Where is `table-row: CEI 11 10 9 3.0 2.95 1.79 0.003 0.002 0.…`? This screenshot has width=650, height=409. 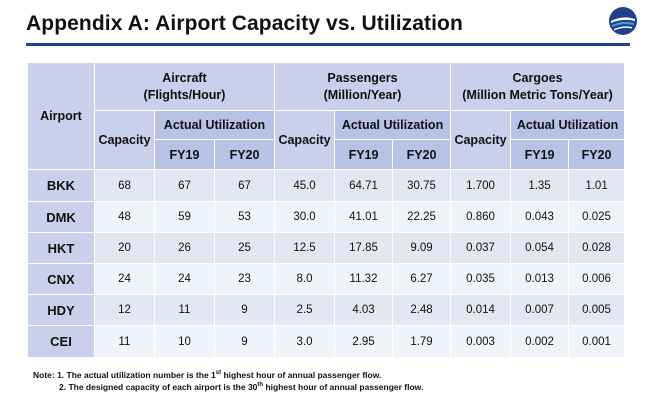
table-row: CEI 11 10 9 3.0 2.95 1.79 0.003 0.002 0.… is located at coordinates (326, 341).